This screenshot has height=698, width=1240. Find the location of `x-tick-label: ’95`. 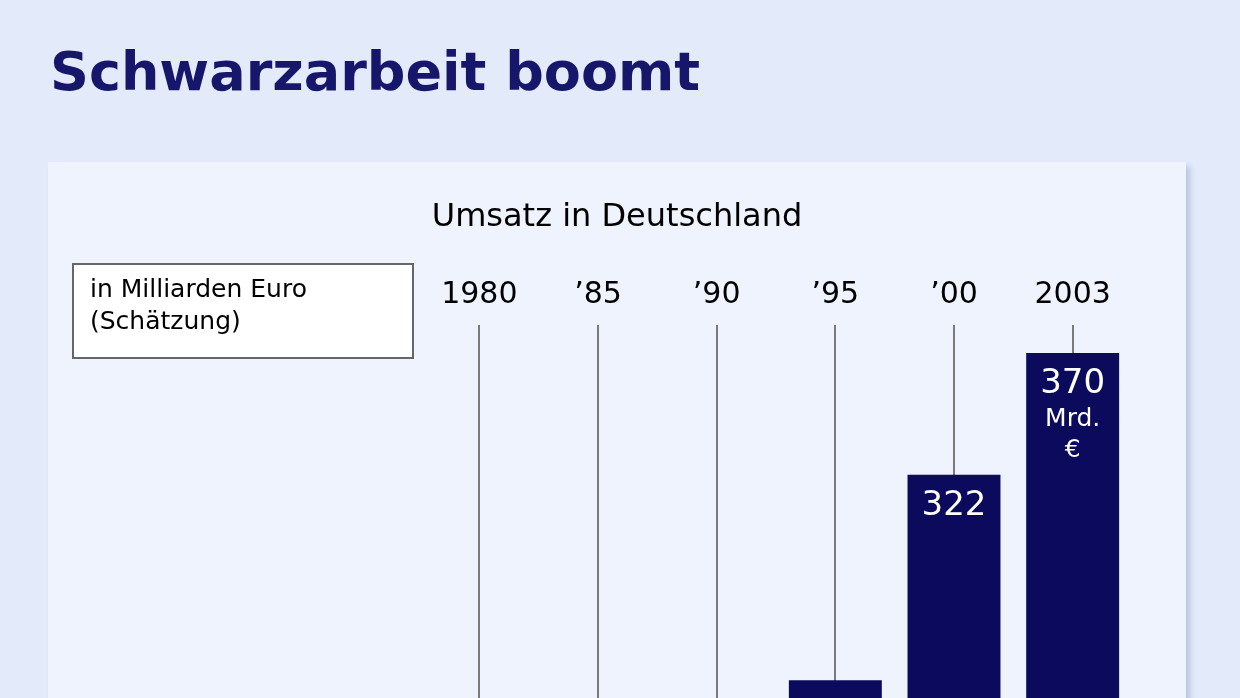

x-tick-label: ’95 is located at coordinates (835, 292).